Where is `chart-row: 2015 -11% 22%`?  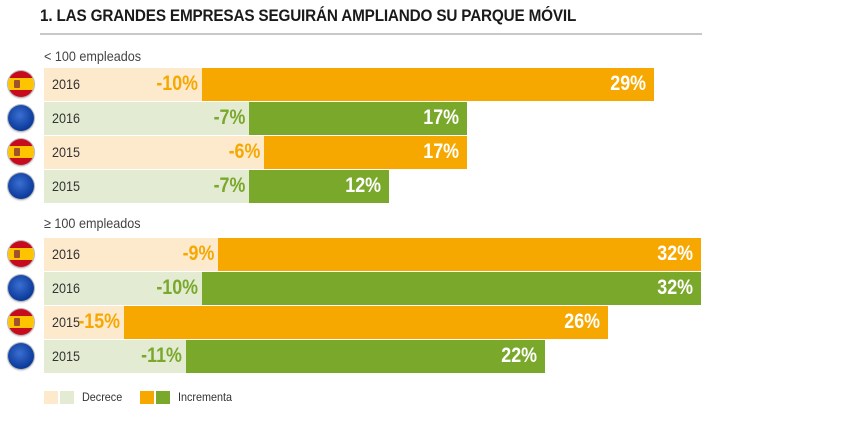
chart-row: 2015 -11% 22% is located at coordinates (430, 356).